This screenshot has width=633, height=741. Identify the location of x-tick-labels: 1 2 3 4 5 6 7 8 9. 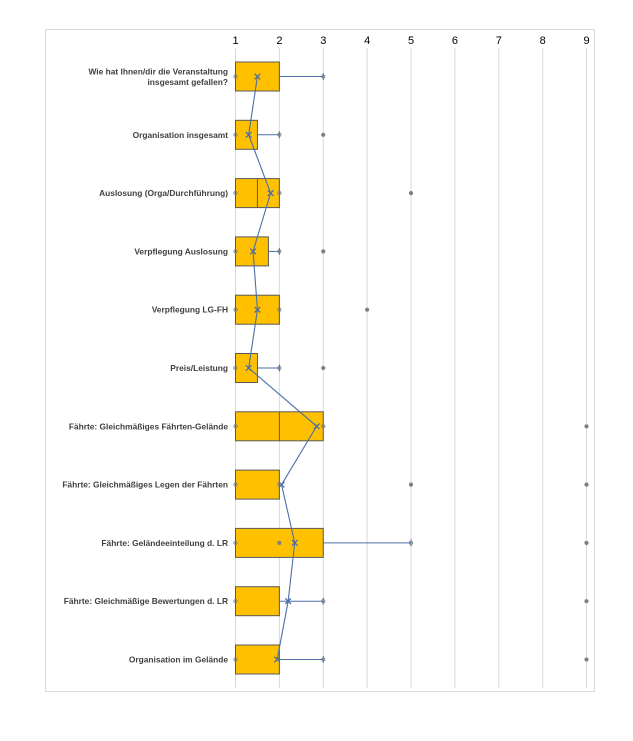
(410, 41).